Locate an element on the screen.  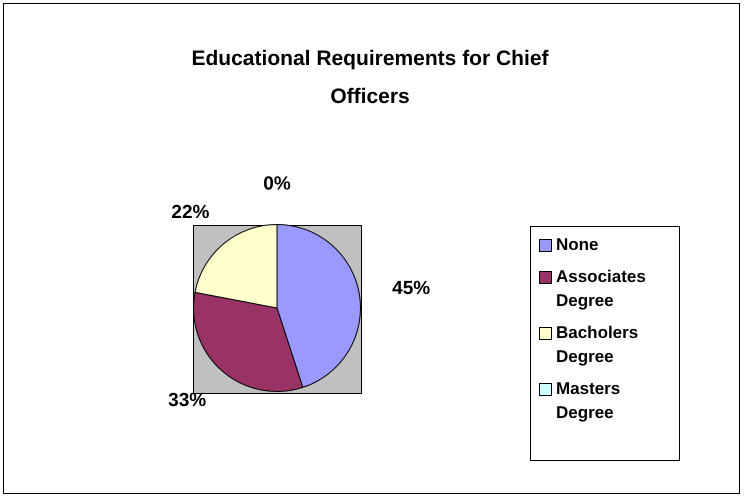
data-label: 22% is located at coordinates (190, 213).